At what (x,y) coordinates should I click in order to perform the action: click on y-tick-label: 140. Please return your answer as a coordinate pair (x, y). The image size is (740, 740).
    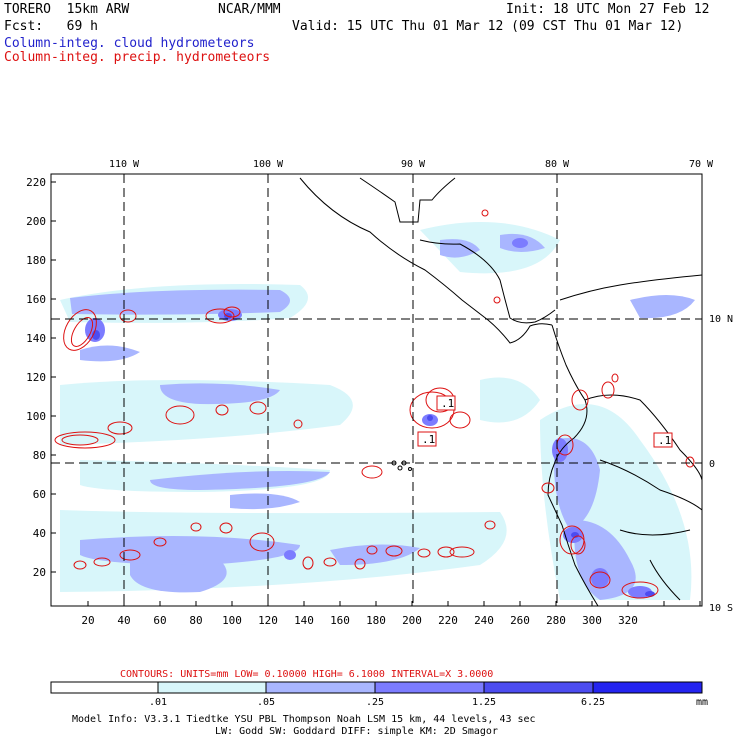
    Looking at the image, I should click on (36, 338).